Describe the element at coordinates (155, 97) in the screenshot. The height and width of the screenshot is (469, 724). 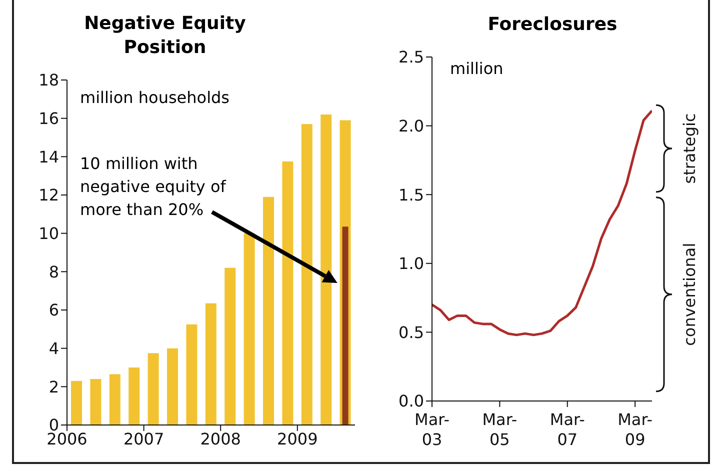
I see `y-axis-title: million households` at that location.